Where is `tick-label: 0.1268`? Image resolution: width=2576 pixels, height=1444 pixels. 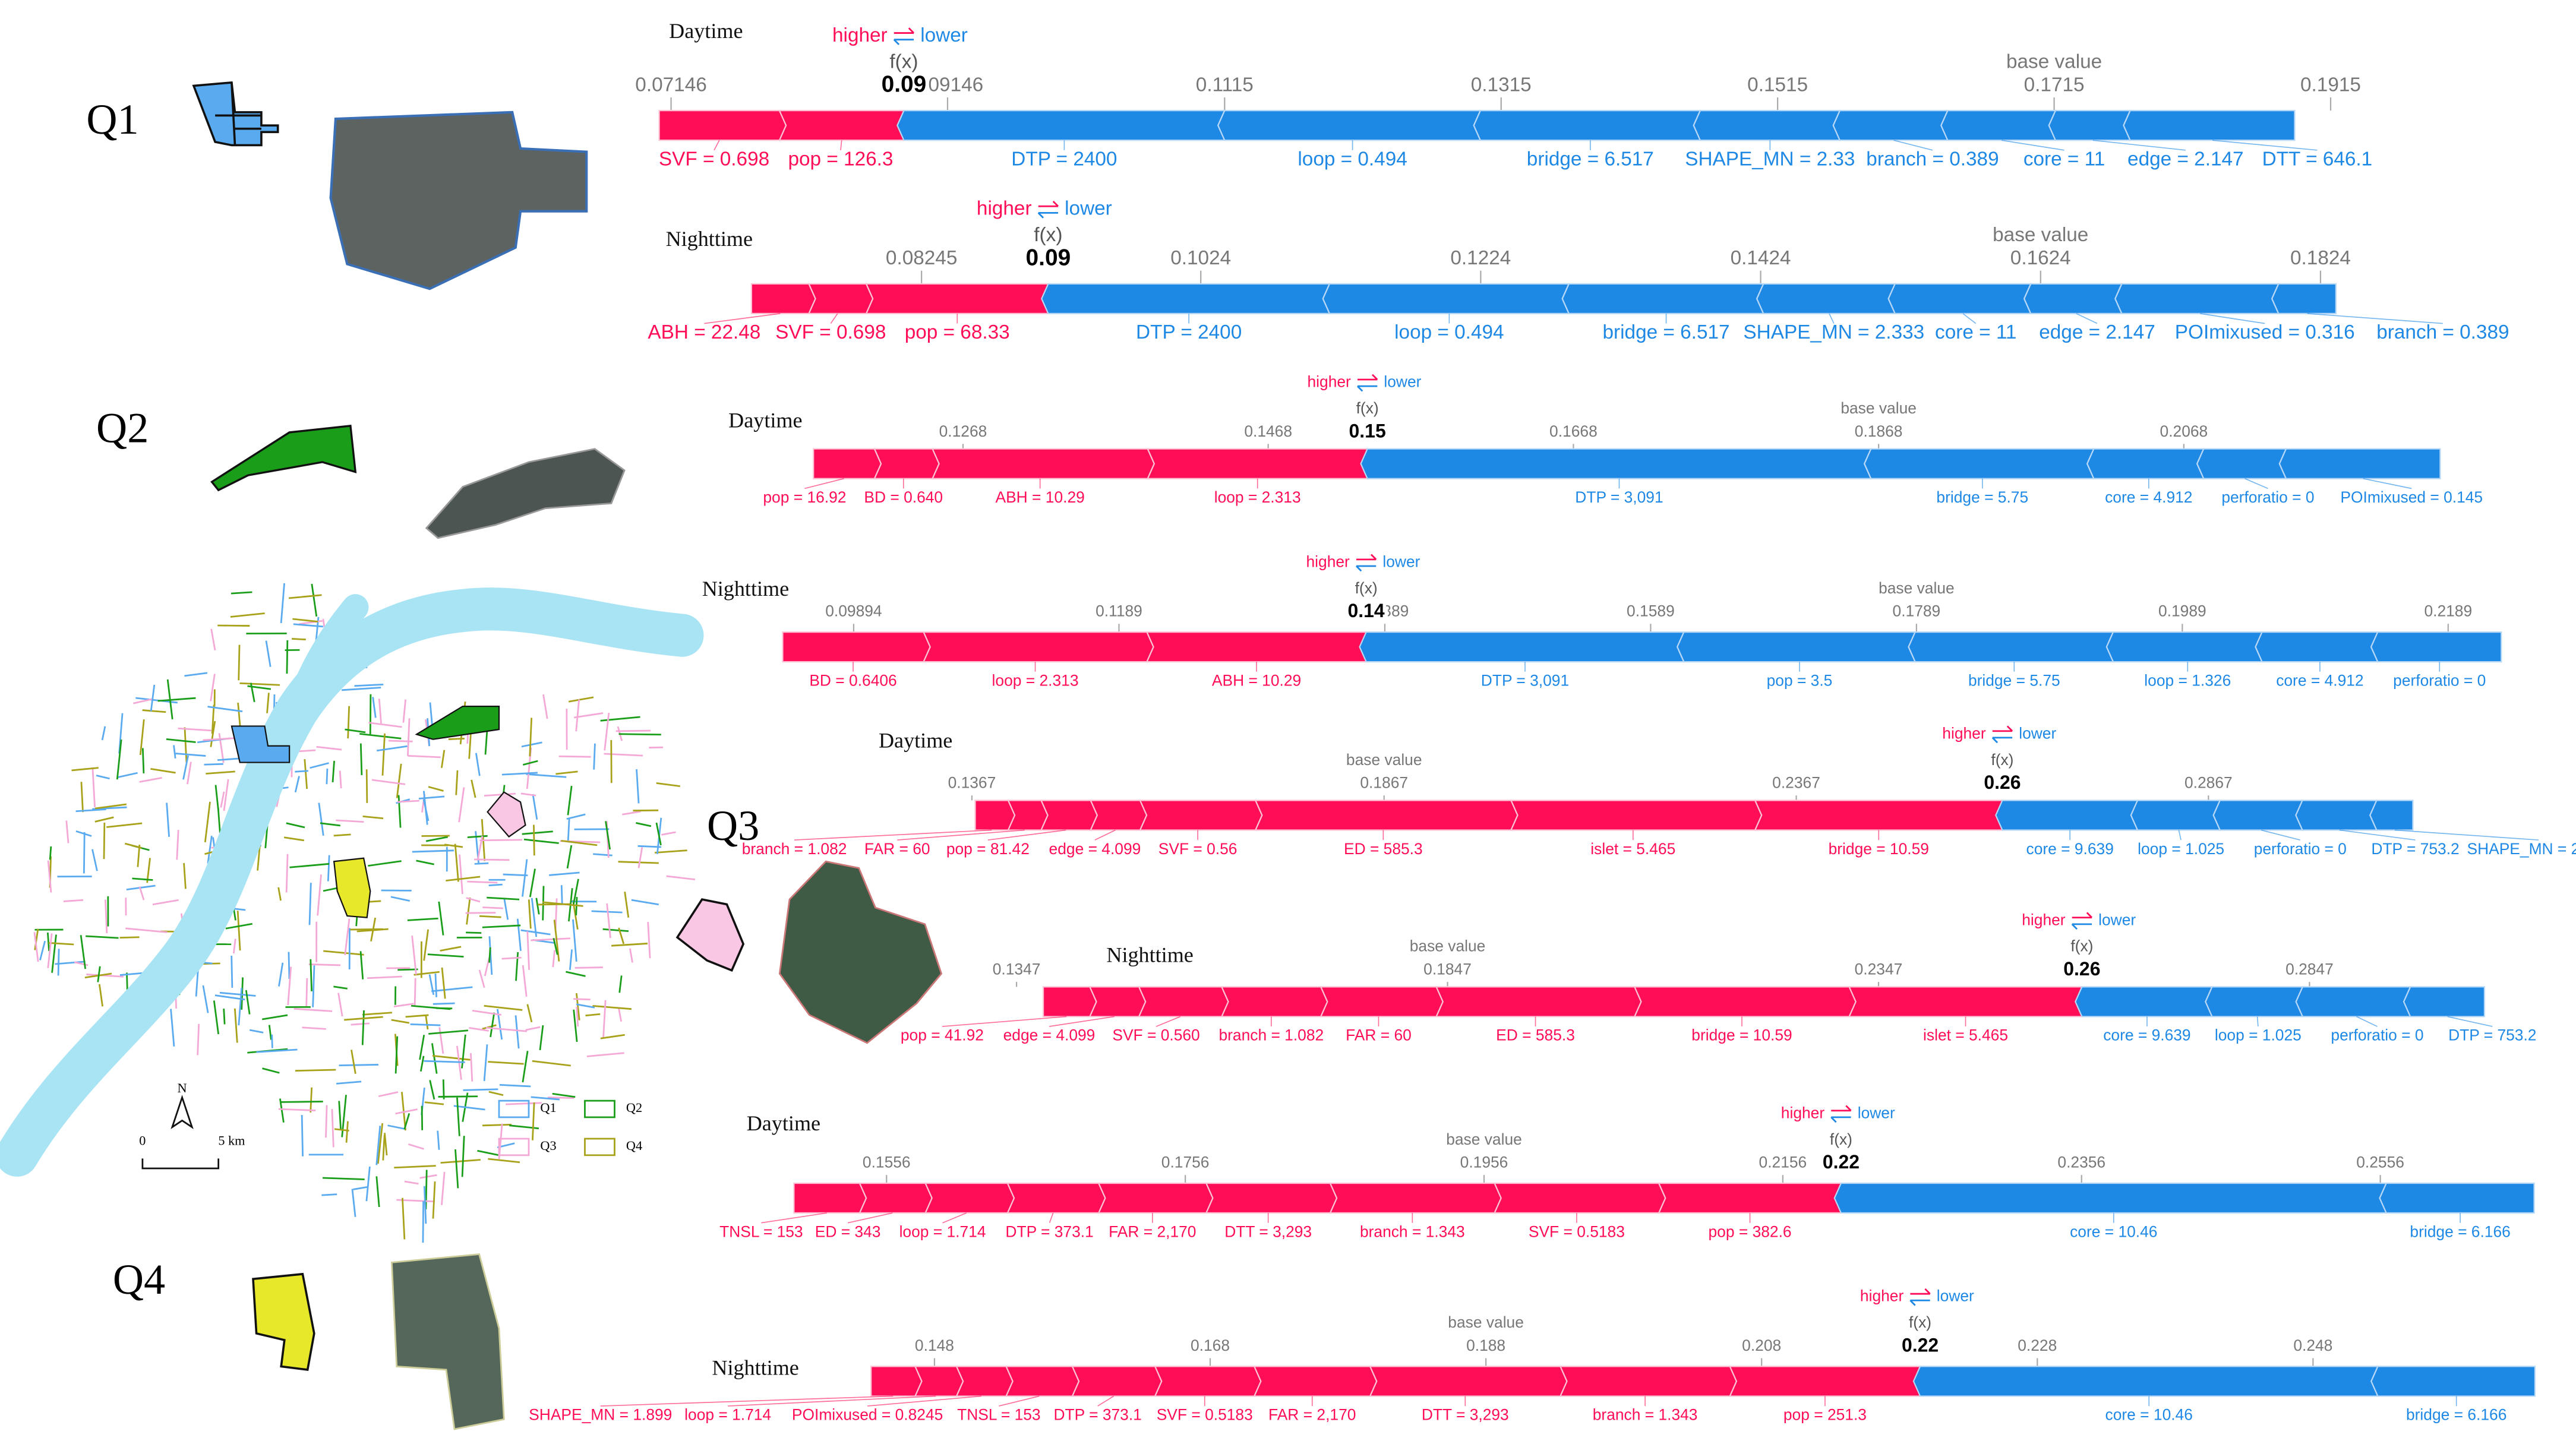 tick-label: 0.1268 is located at coordinates (963, 431).